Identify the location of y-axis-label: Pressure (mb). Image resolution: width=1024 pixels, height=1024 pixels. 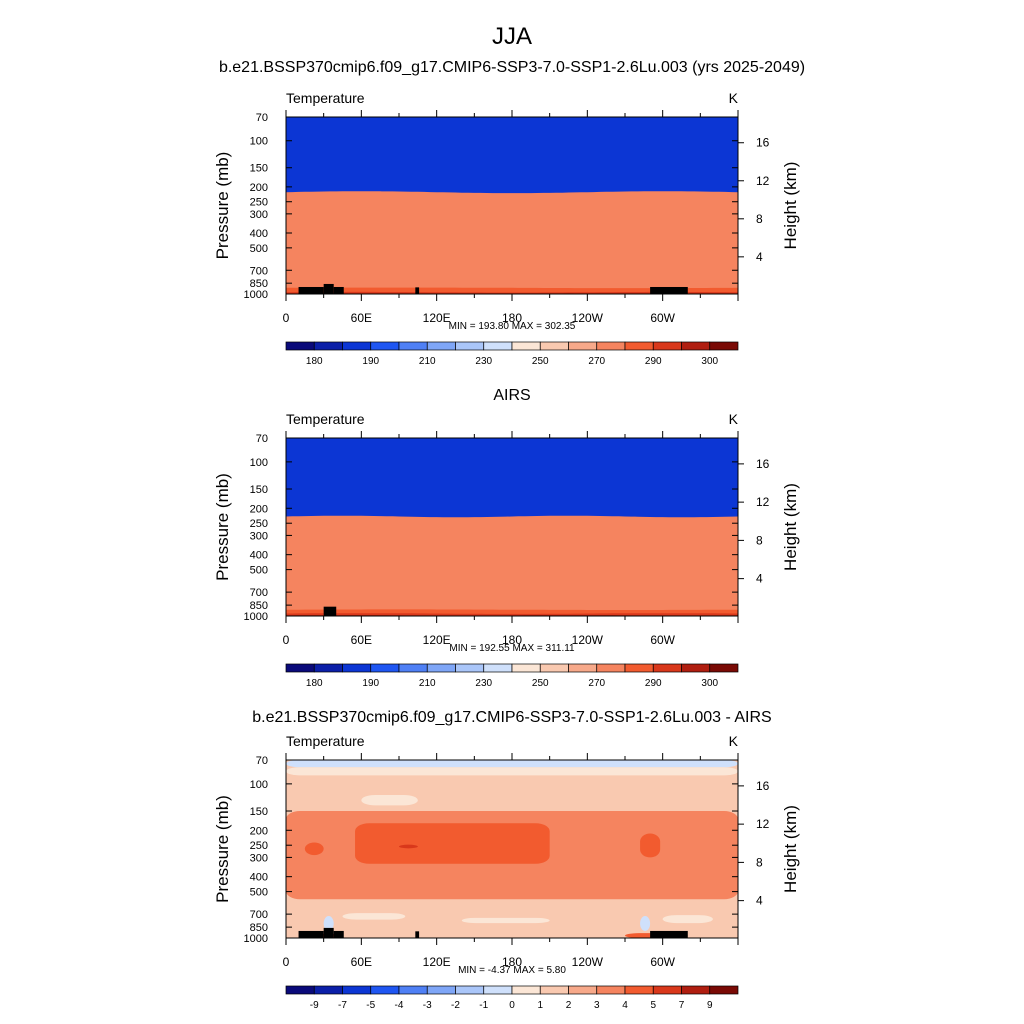
(222, 527).